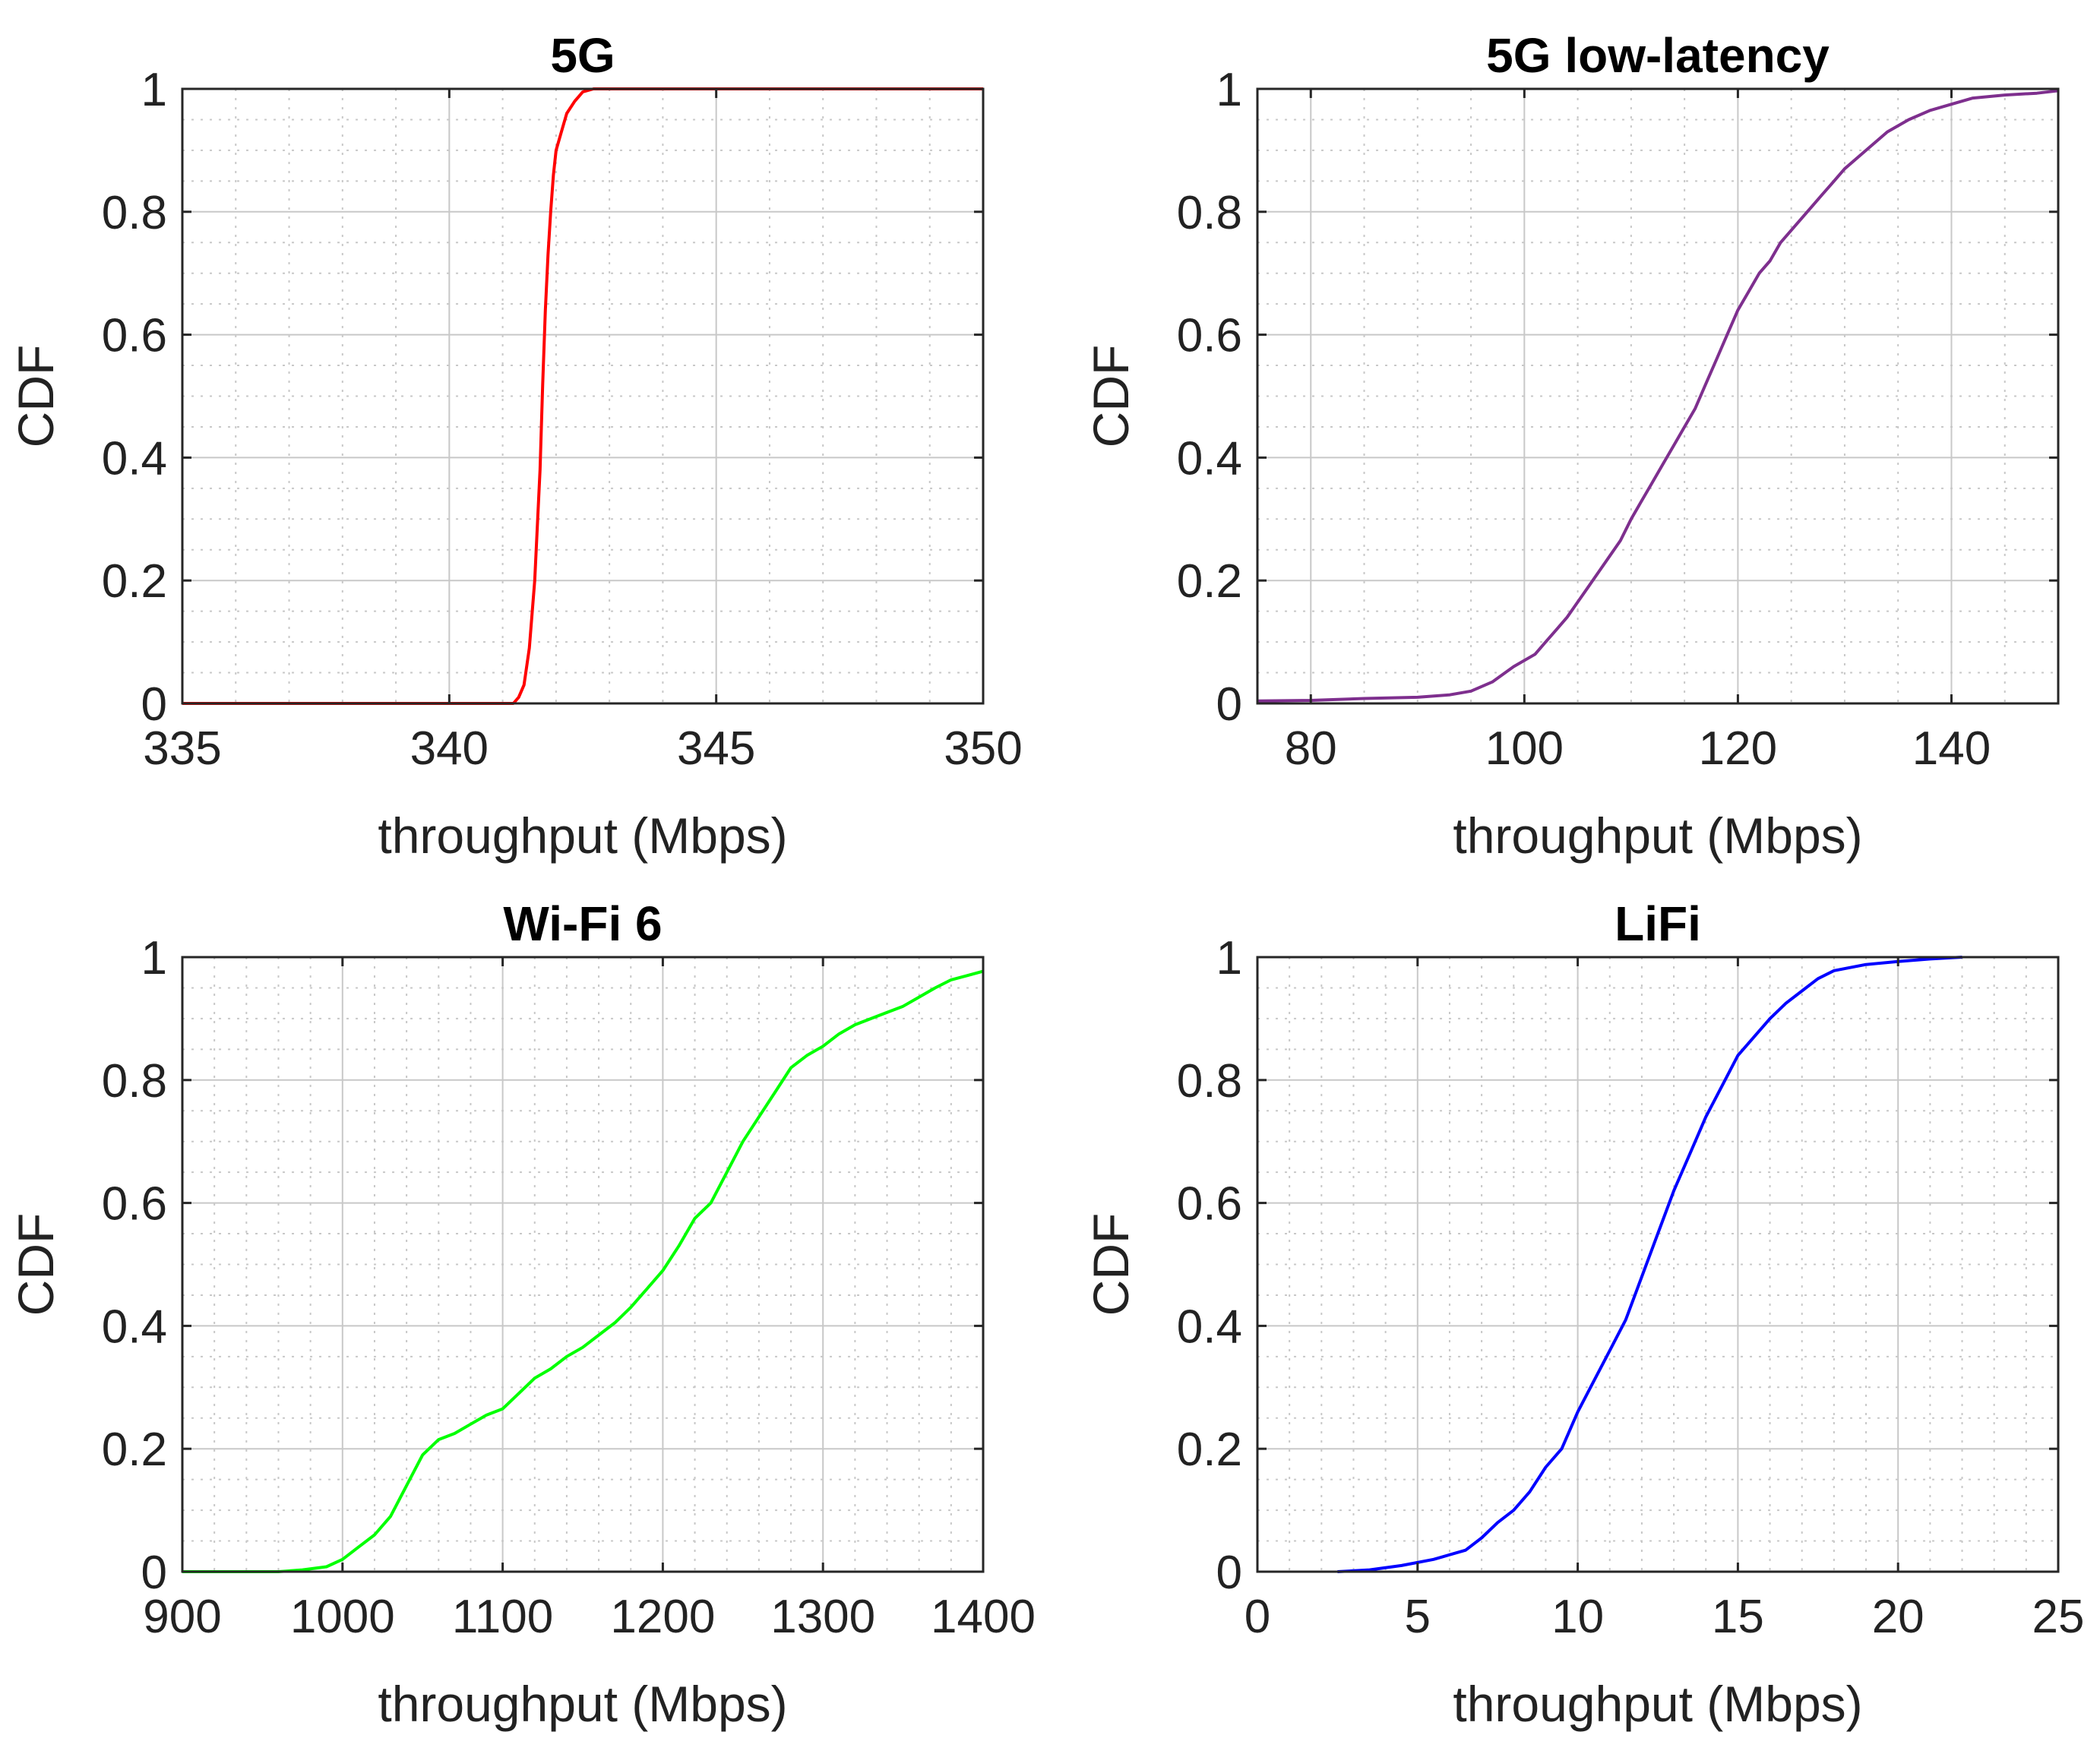  What do you see at coordinates (1418, 1617) in the screenshot?
I see `x-tick-label: 5` at bounding box center [1418, 1617].